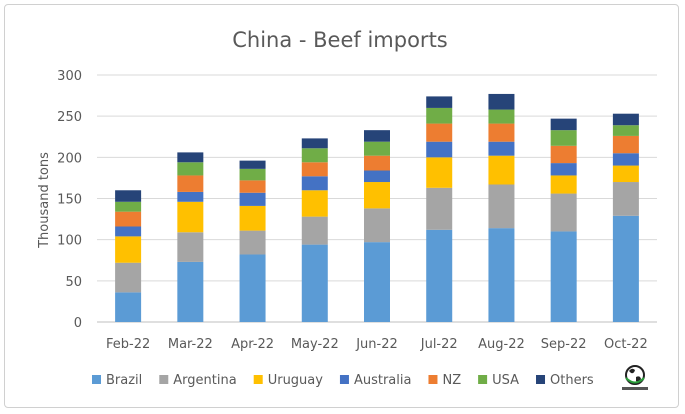 This screenshot has width=685, height=414. What do you see at coordinates (69, 241) in the screenshot?
I see `y-tick-label: 100` at bounding box center [69, 241].